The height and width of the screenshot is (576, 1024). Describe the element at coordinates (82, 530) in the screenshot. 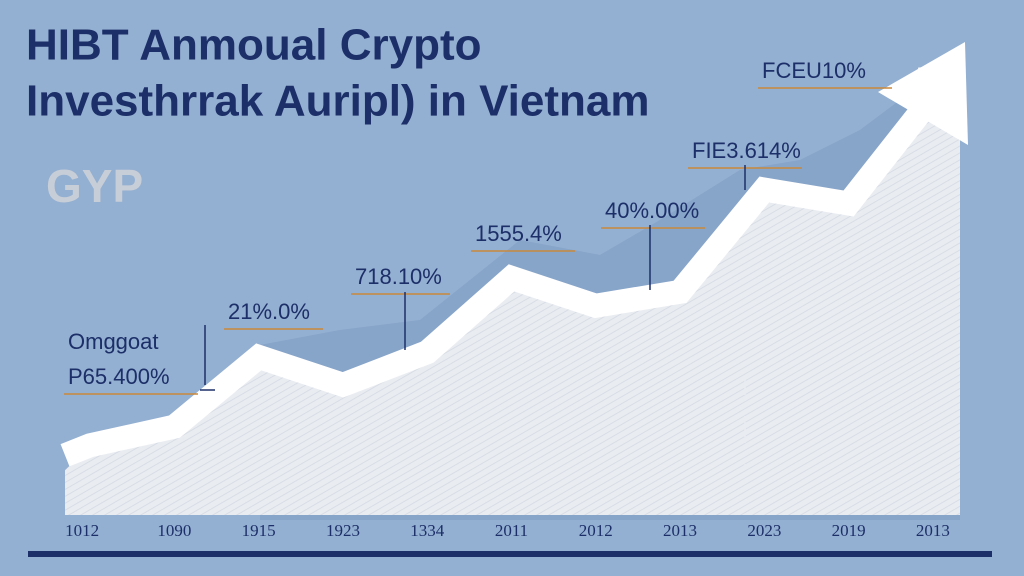

I see `x-tick-label: 1012` at that location.